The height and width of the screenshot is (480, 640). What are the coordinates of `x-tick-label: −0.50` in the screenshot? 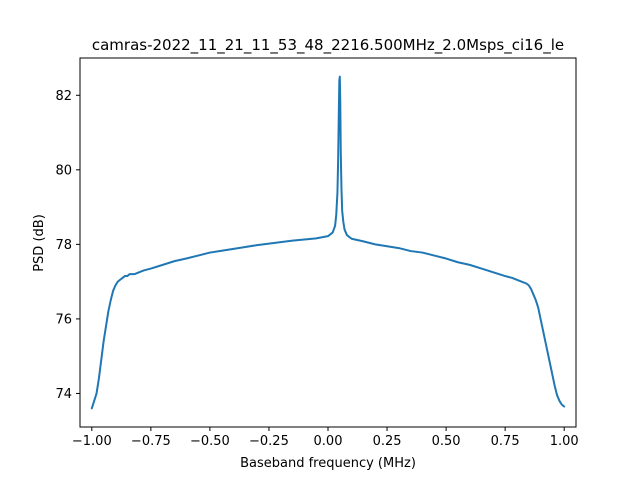 It's located at (210, 441).